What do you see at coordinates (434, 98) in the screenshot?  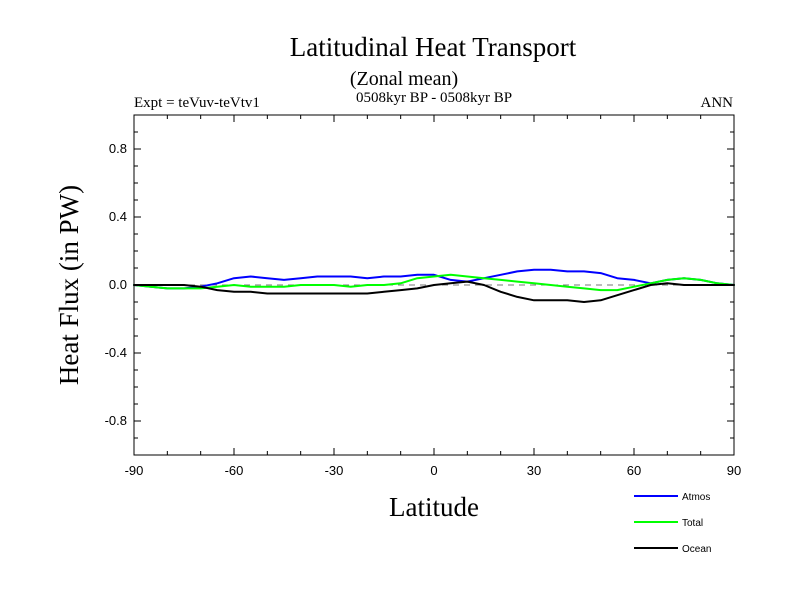 I see `period-label: 0508kyr BP - 0508kyr BP` at bounding box center [434, 98].